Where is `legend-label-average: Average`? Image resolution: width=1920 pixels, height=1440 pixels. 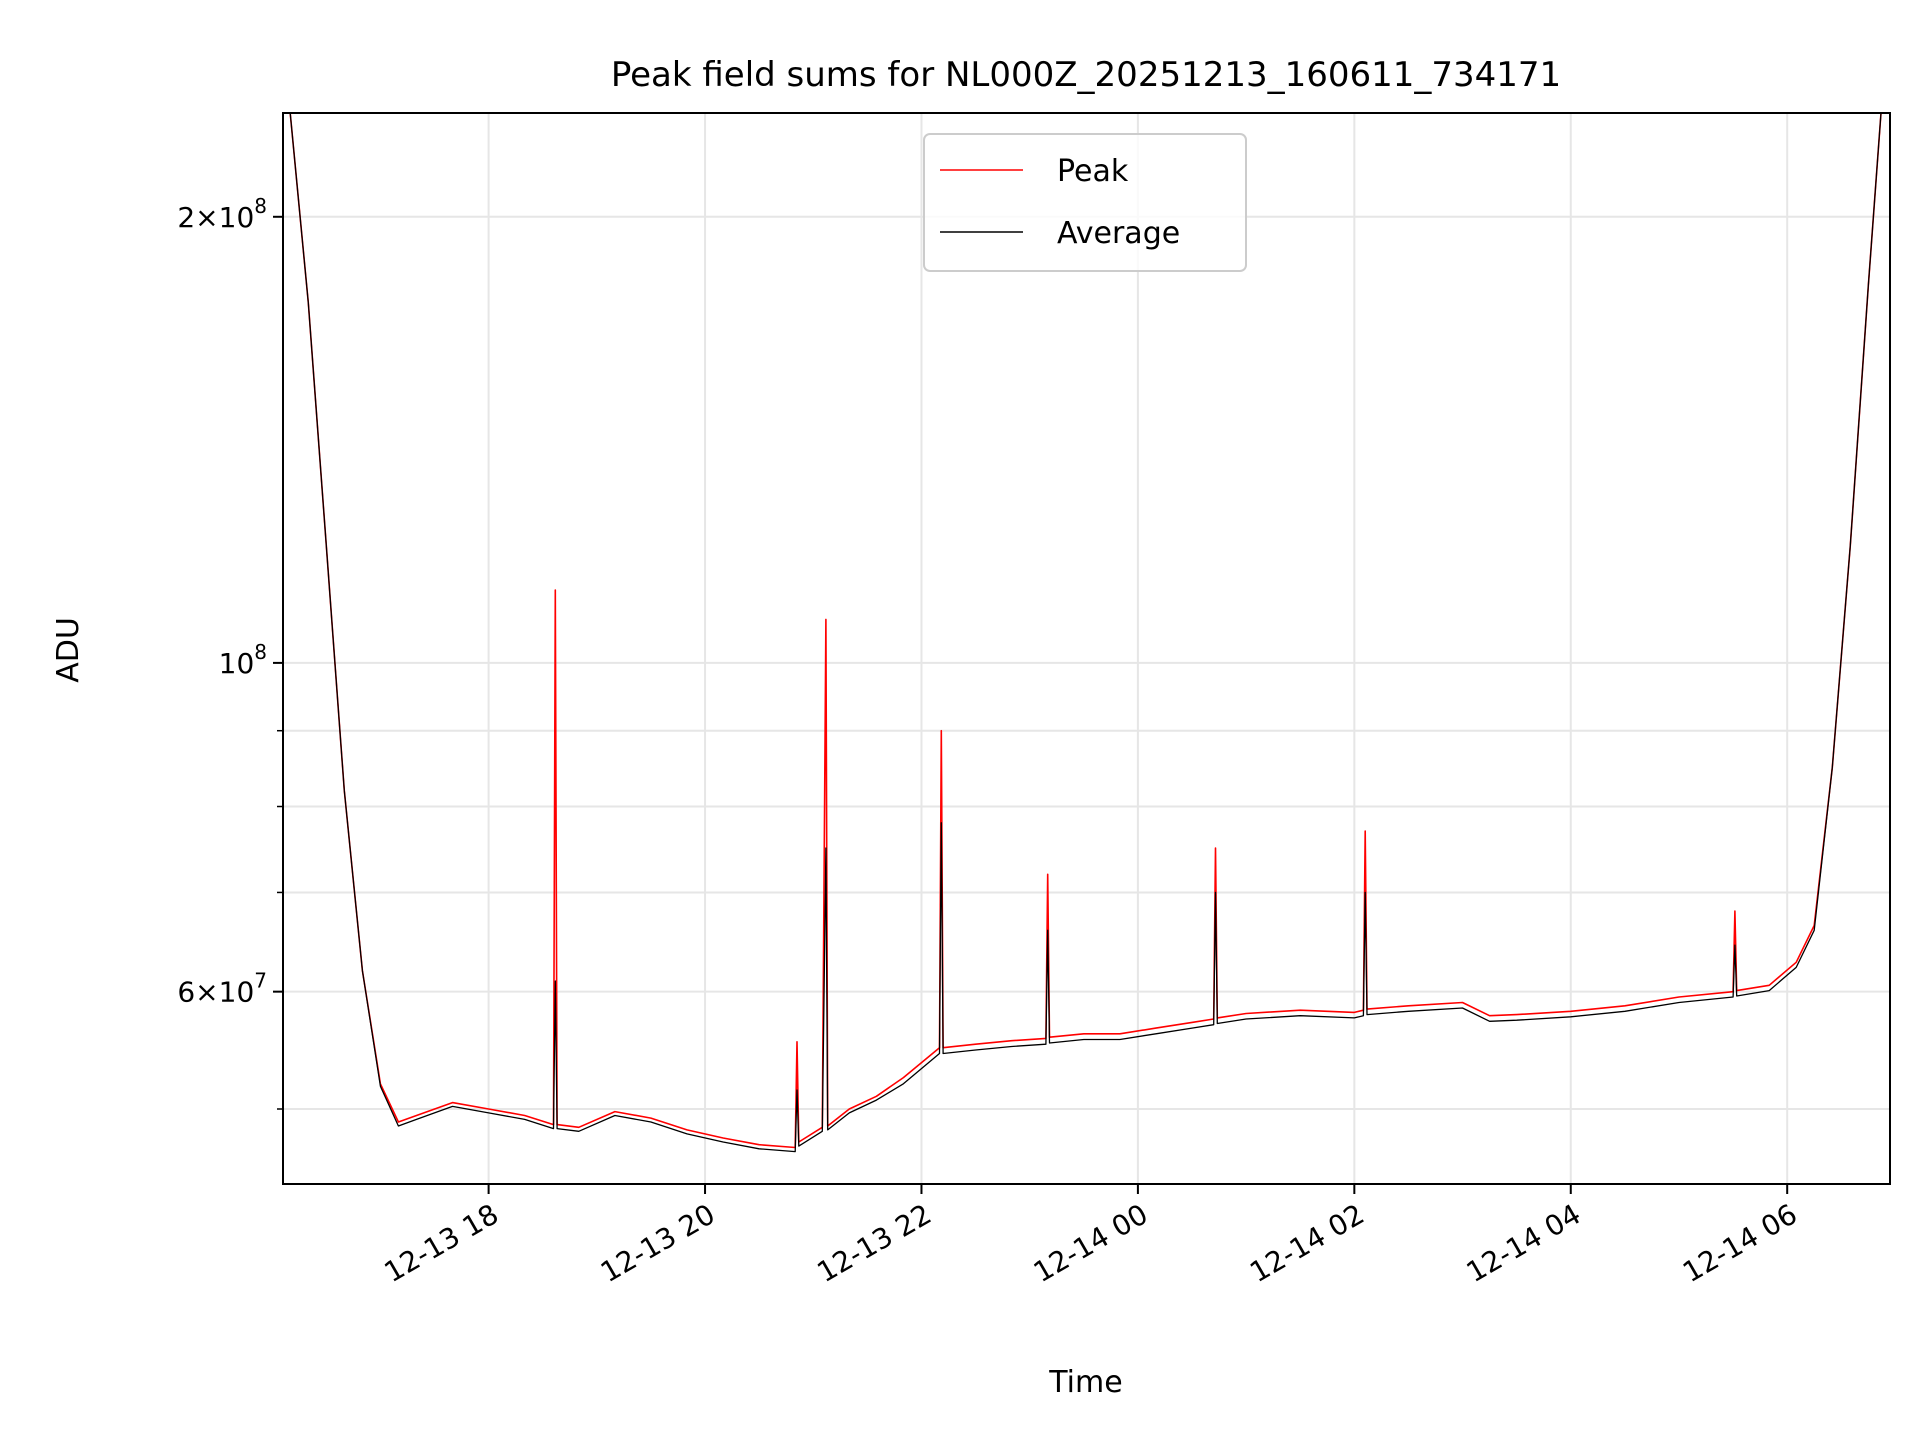
legend-label-average: Average is located at coordinates (1118, 233).